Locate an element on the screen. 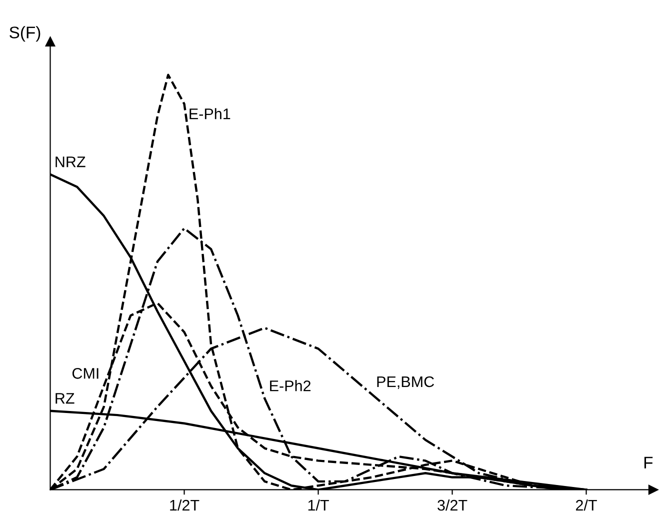  y-axis-title: S(F) is located at coordinates (25, 34).